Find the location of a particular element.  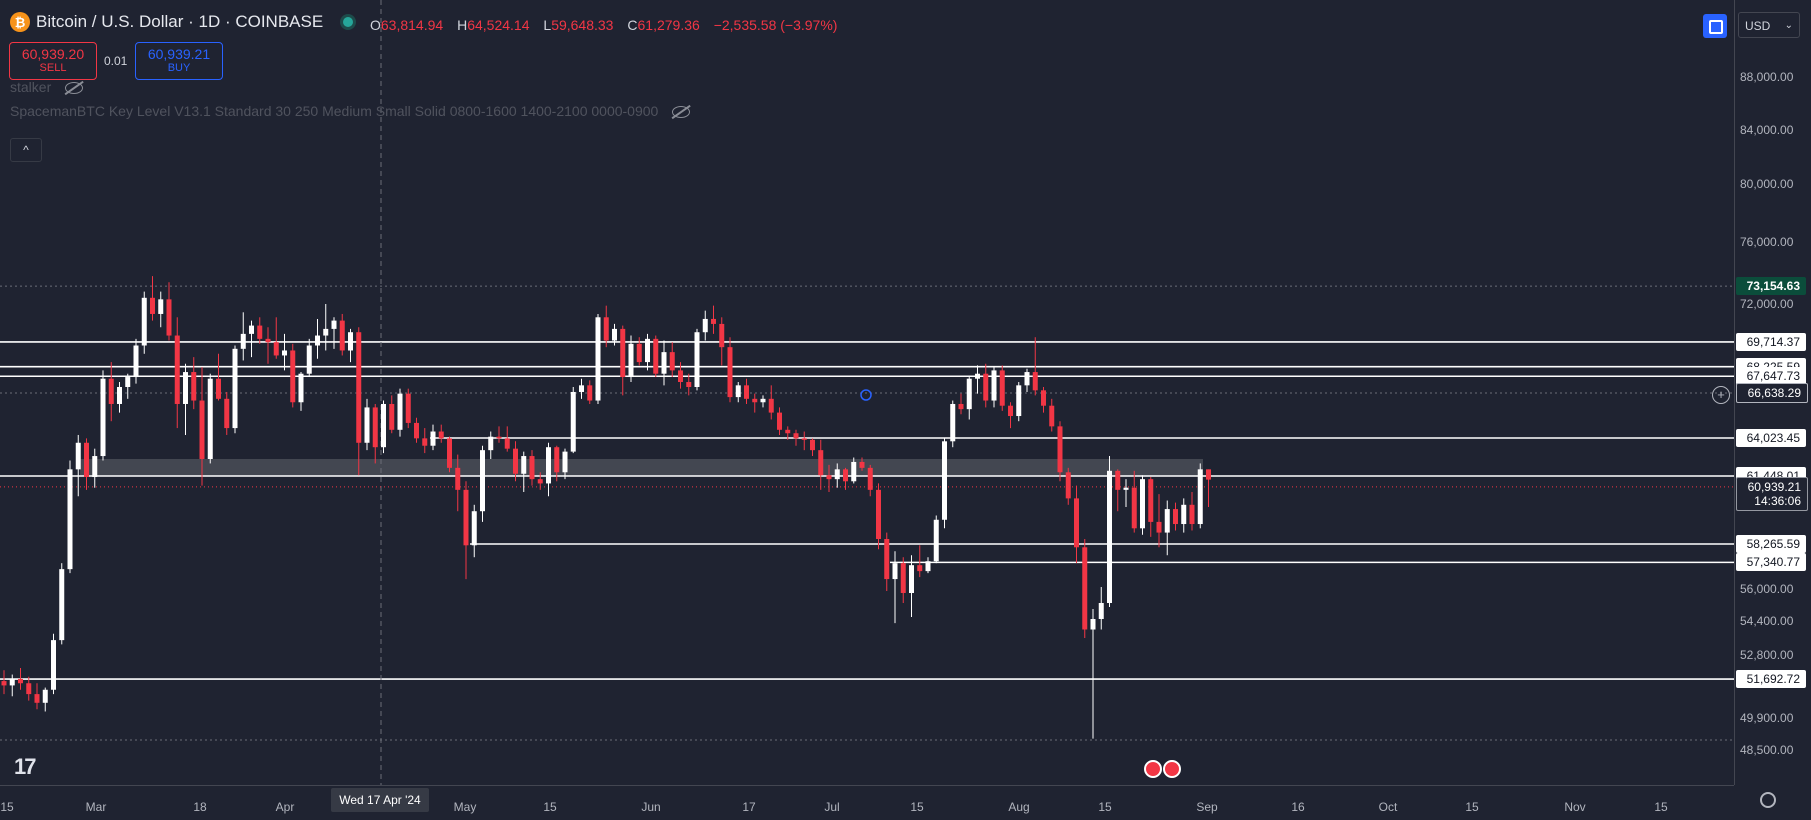

price-tick: 49,900.00 is located at coordinates (1767, 718).